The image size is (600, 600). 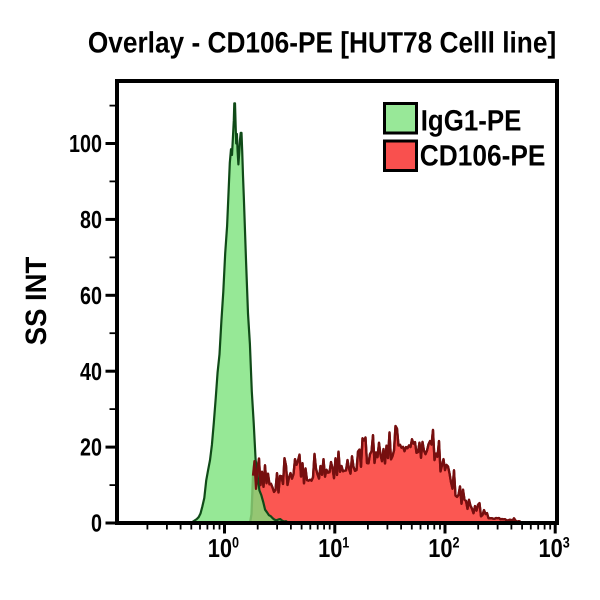 I want to click on svg-text: 2, so click(x=456, y=543).